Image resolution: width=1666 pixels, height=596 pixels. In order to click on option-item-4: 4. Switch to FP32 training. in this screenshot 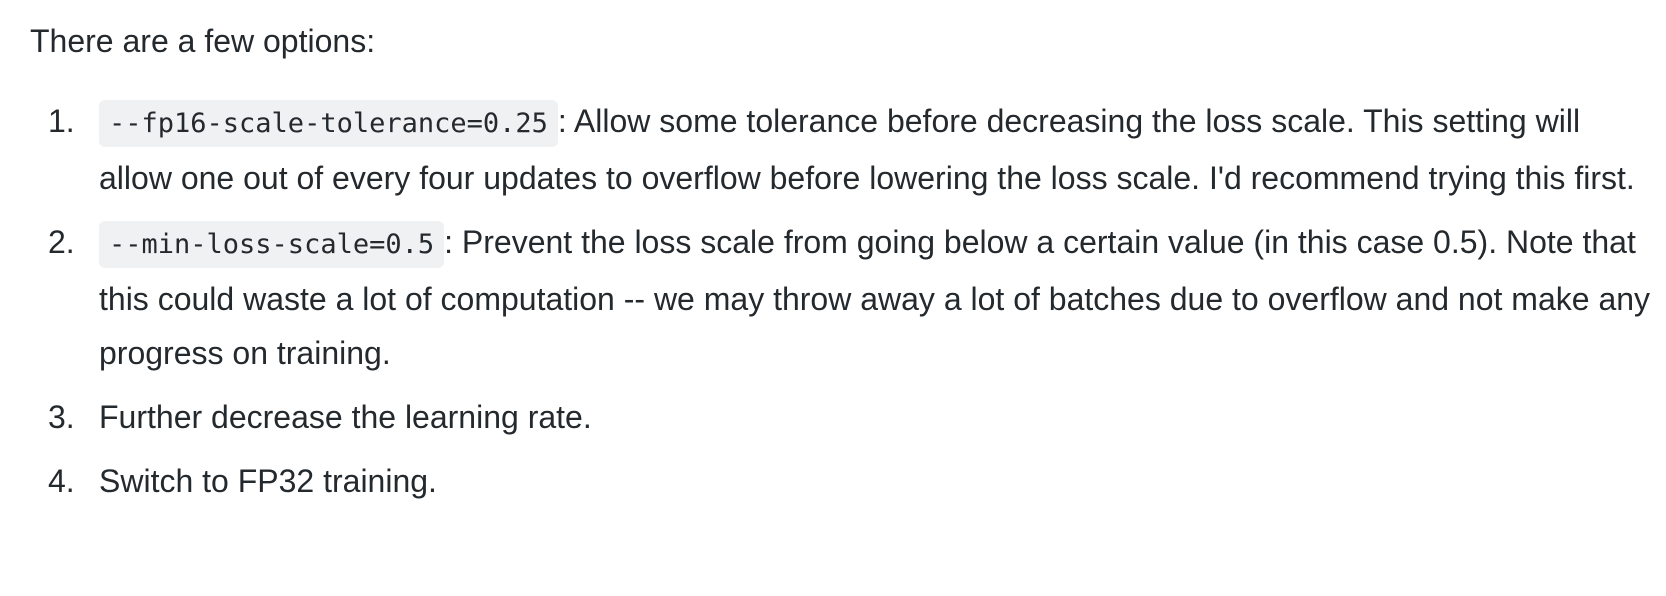, I will do `click(845, 481)`.